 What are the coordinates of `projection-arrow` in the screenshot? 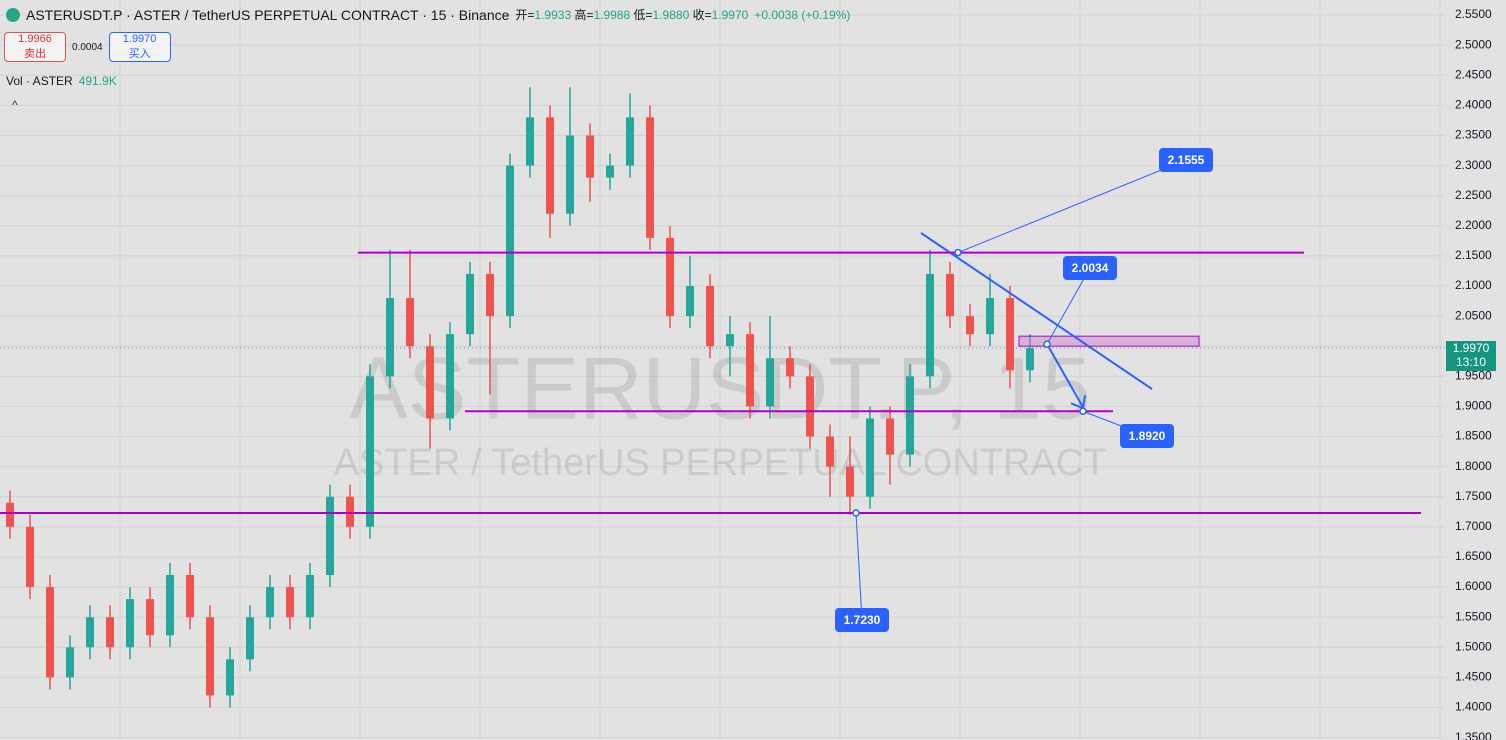 It's located at (1065, 375).